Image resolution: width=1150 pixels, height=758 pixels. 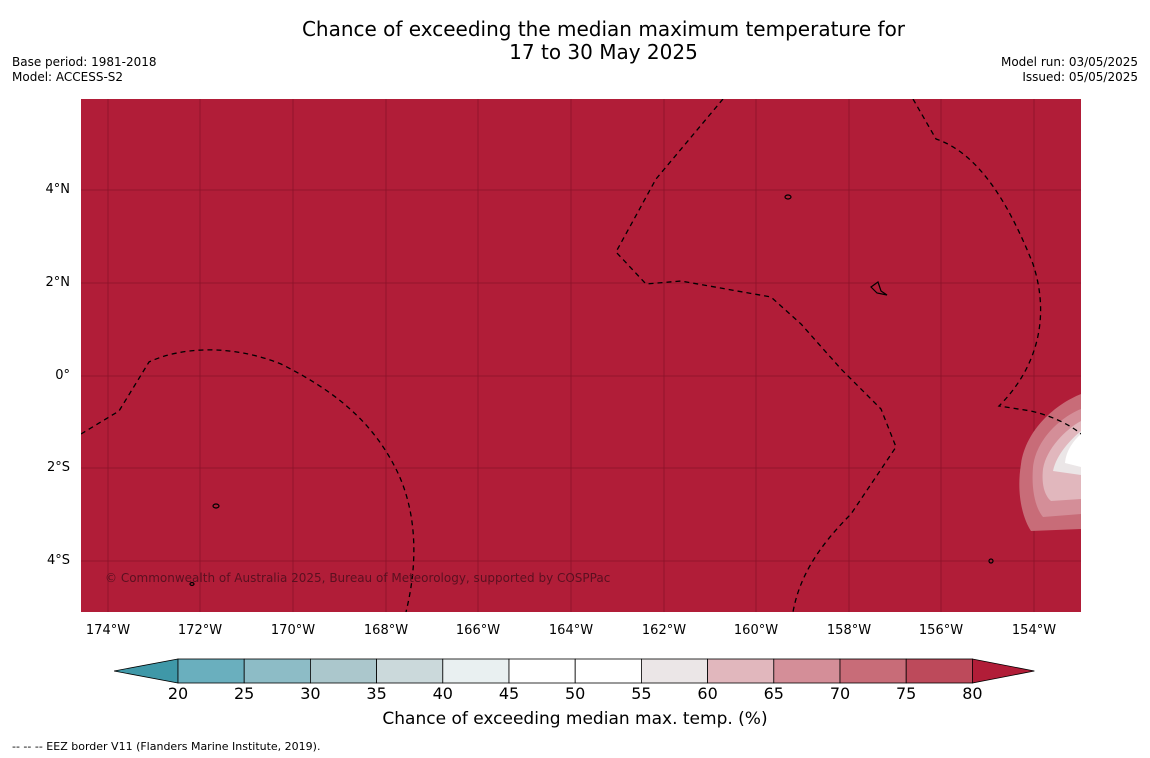 I want to click on colorbar-tick-label: 55, so click(x=641, y=693).